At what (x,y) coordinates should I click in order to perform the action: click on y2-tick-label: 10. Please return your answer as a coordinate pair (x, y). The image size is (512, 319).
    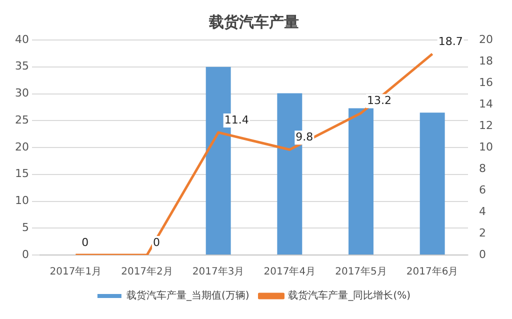
    Looking at the image, I should click on (486, 147).